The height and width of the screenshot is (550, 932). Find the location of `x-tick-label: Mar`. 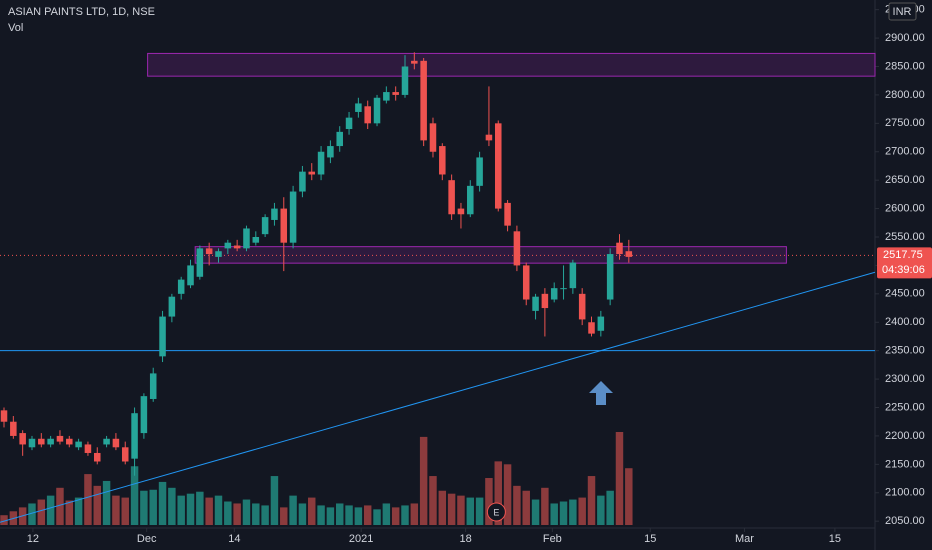

x-tick-label: Mar is located at coordinates (744, 539).